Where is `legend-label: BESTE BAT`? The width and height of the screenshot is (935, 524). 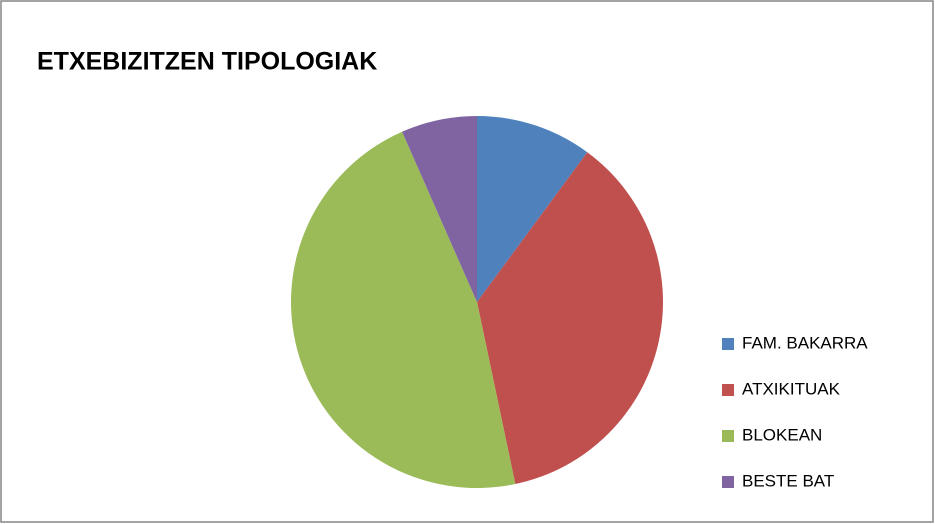
legend-label: BESTE BAT is located at coordinates (788, 480).